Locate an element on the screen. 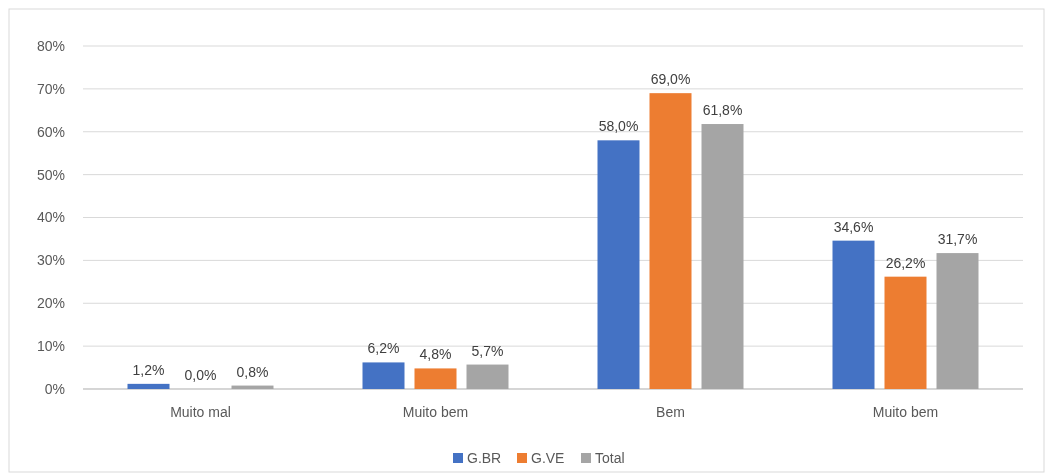 This screenshot has width=1051, height=473. y-tick-label: 50% is located at coordinates (50, 174).